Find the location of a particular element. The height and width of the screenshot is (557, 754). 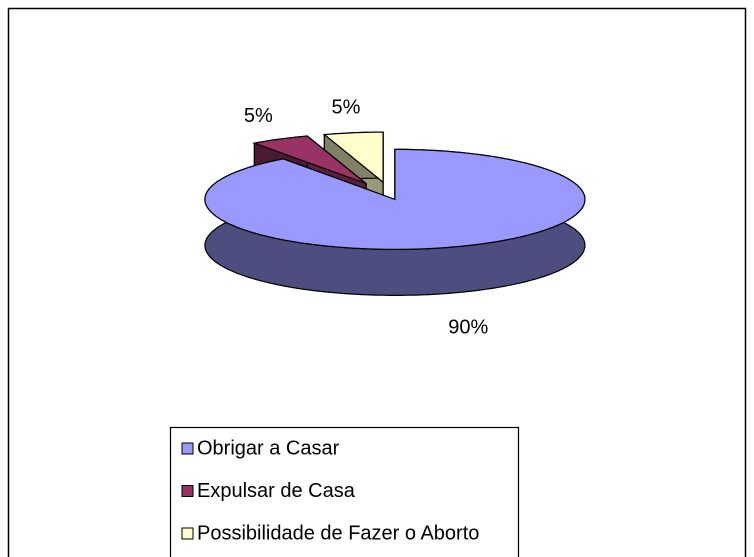

legend-label: Possibilidade de Fazer o Aborto is located at coordinates (338, 533).